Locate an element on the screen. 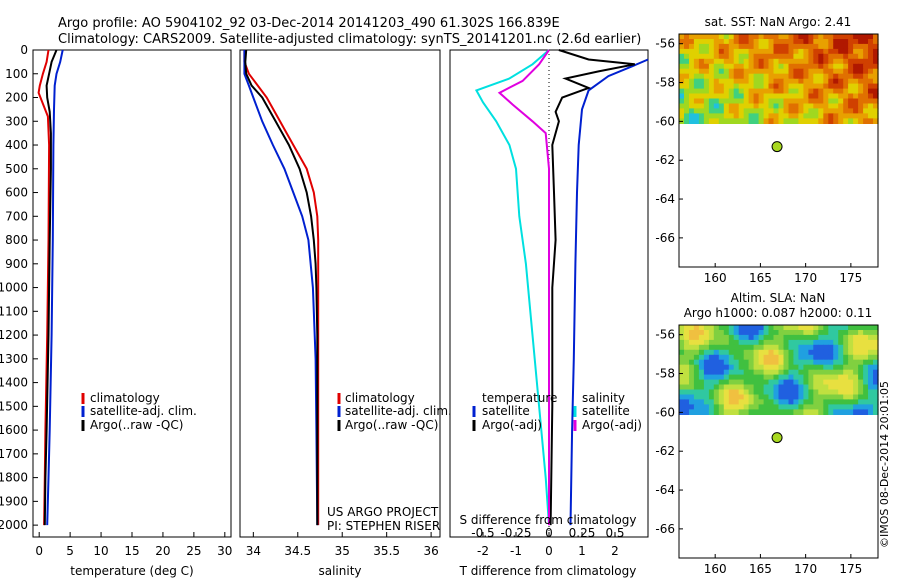 The height and width of the screenshot is (580, 900). x-tick-label: 34.5 is located at coordinates (297, 551).